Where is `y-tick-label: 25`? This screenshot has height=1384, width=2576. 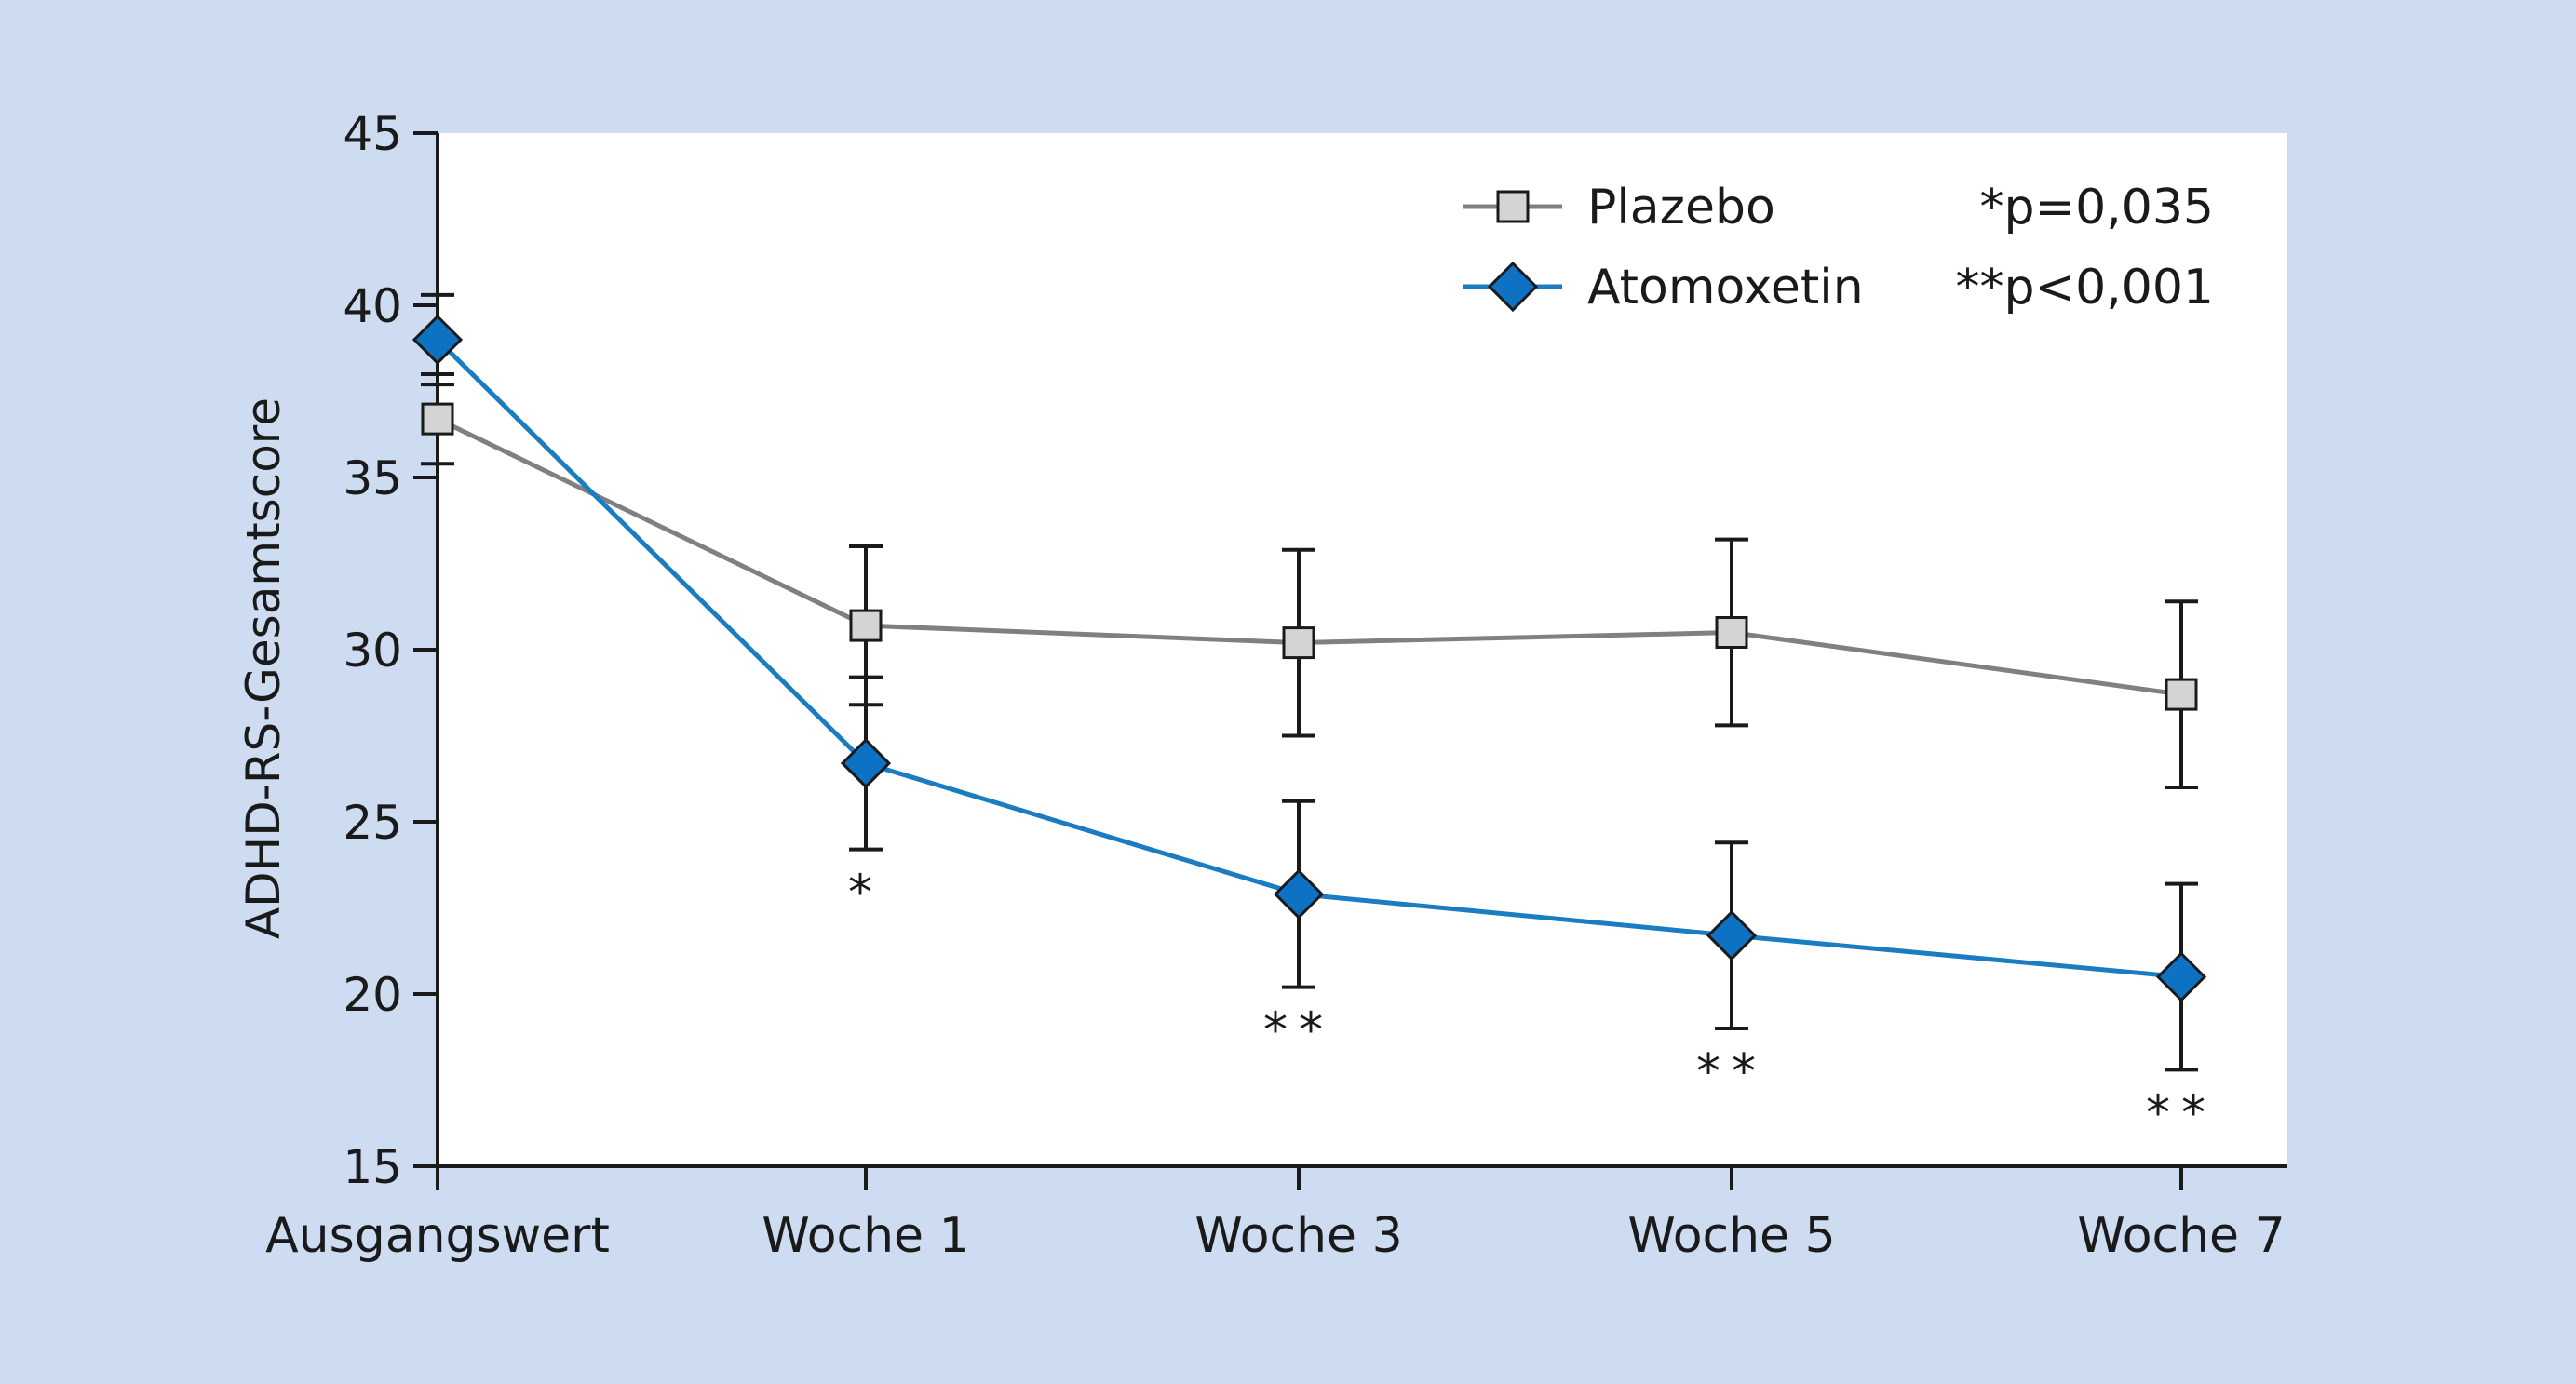
y-tick-label: 25 is located at coordinates (372, 823).